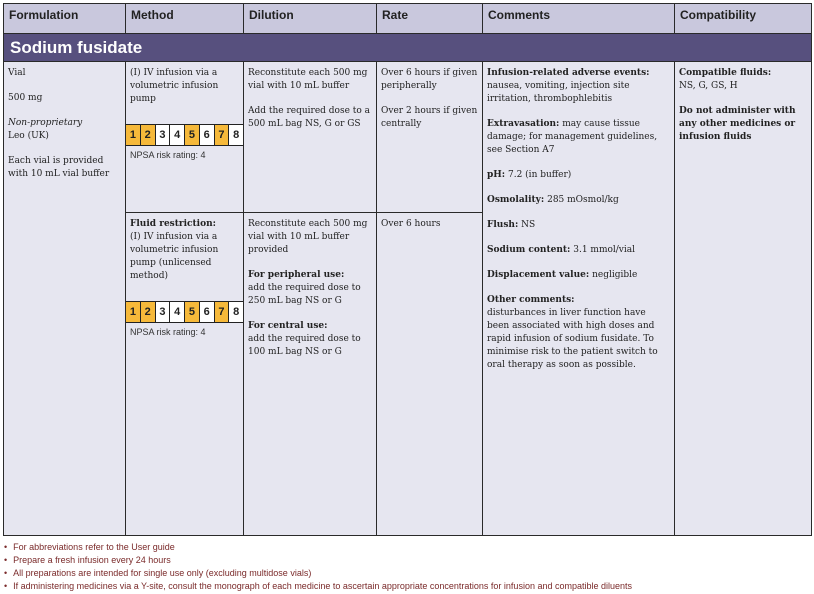 The image size is (814, 594). What do you see at coordinates (523, 124) in the screenshot?
I see `comment-heading: Extravasation:` at bounding box center [523, 124].